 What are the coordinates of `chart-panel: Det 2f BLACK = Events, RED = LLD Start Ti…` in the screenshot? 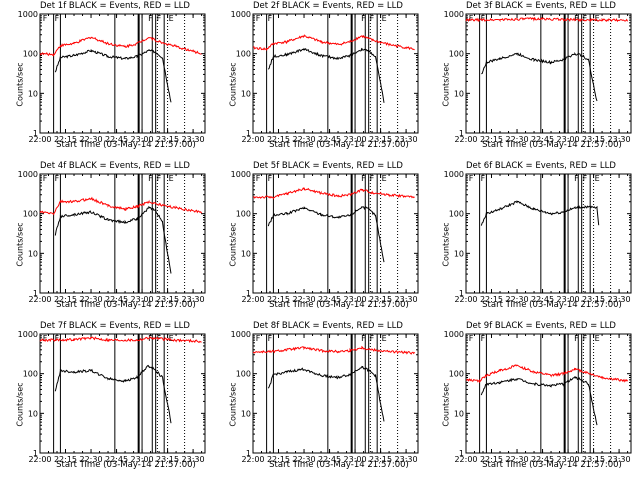 It's located at (319, 80).